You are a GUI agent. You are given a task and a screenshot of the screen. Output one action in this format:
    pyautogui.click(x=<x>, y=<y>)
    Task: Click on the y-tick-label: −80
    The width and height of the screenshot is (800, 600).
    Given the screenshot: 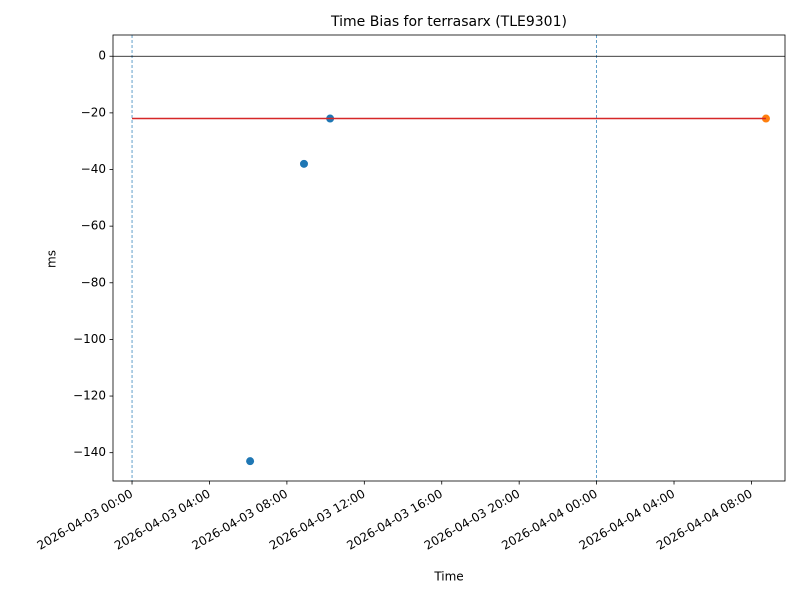 What is the action you would take?
    pyautogui.click(x=93, y=282)
    